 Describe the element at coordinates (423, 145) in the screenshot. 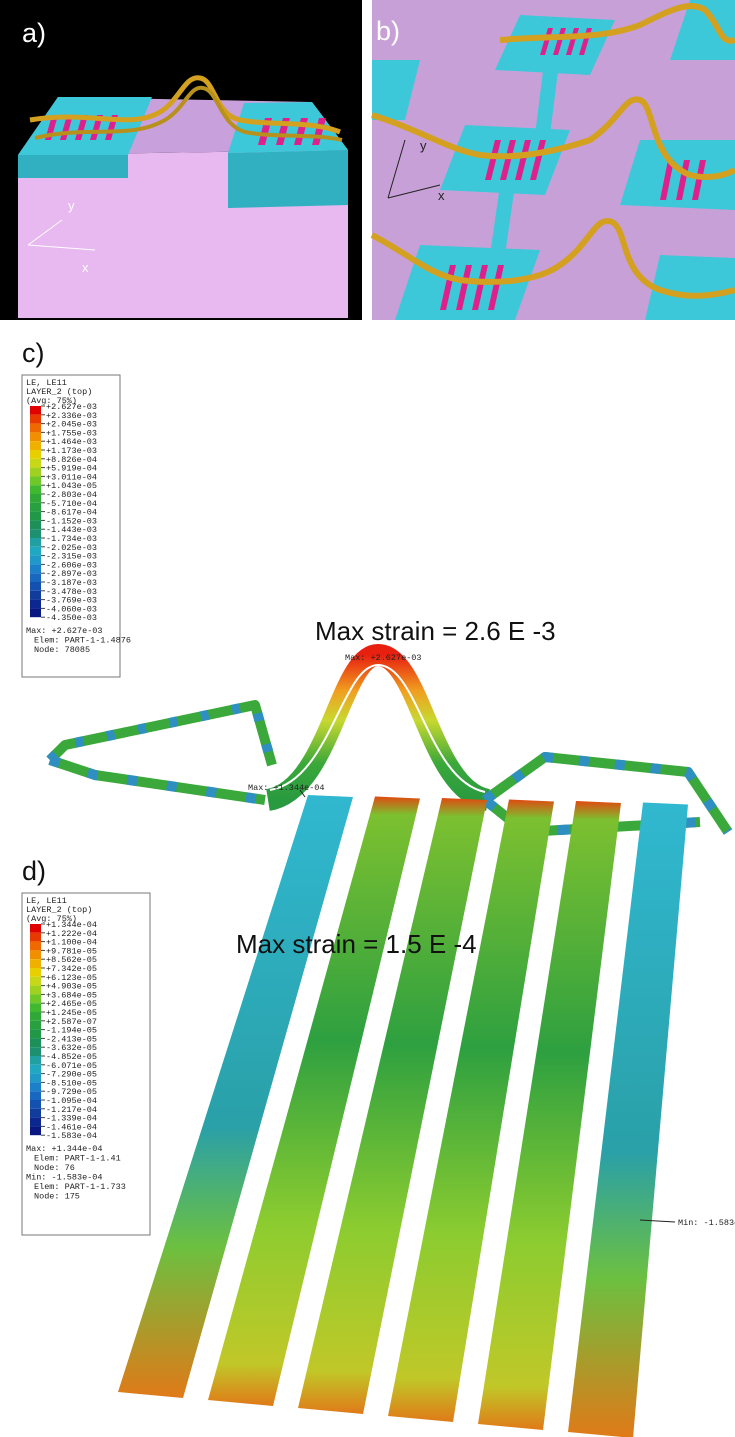

I see `axis-label: y` at that location.